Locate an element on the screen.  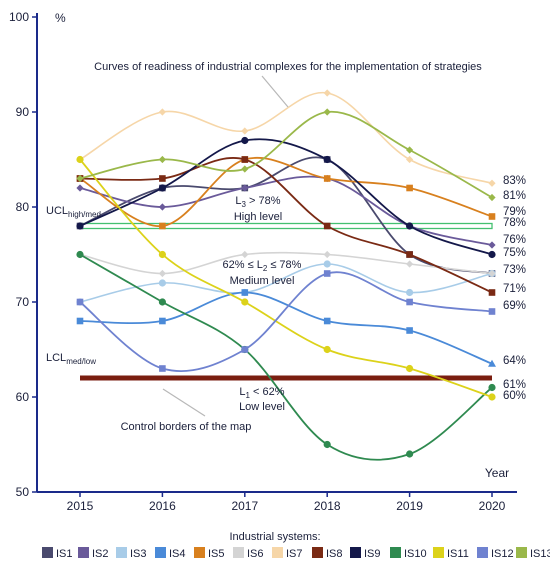
point-is8-2017 is located at coordinates (245, 159).